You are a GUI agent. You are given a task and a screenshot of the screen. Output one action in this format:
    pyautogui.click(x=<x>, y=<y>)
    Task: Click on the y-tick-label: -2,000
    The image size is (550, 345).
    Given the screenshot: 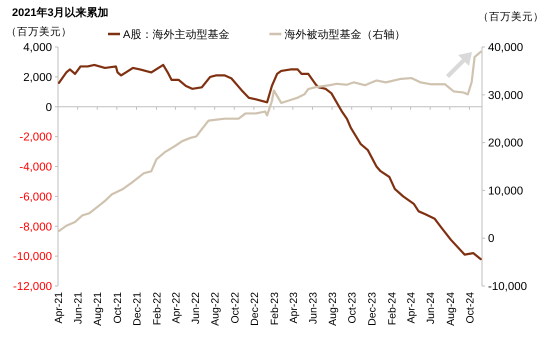 What is the action you would take?
    pyautogui.click(x=35, y=138)
    